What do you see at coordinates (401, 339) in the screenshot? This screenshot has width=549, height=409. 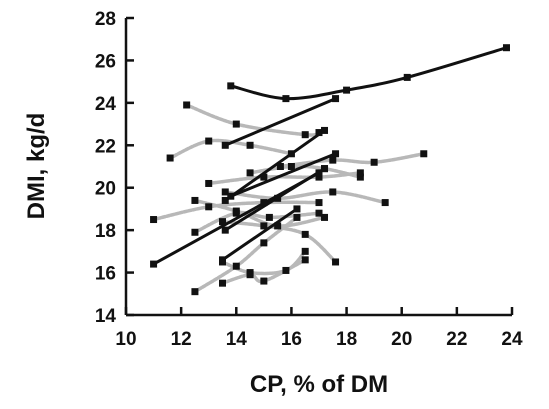 I see `x-tick-label: 20` at bounding box center [401, 339].